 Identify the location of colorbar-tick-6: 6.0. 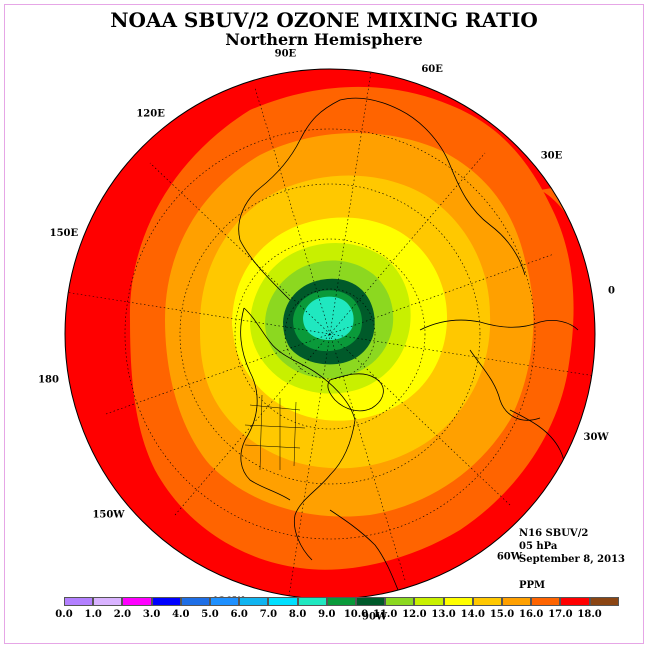
(239, 614).